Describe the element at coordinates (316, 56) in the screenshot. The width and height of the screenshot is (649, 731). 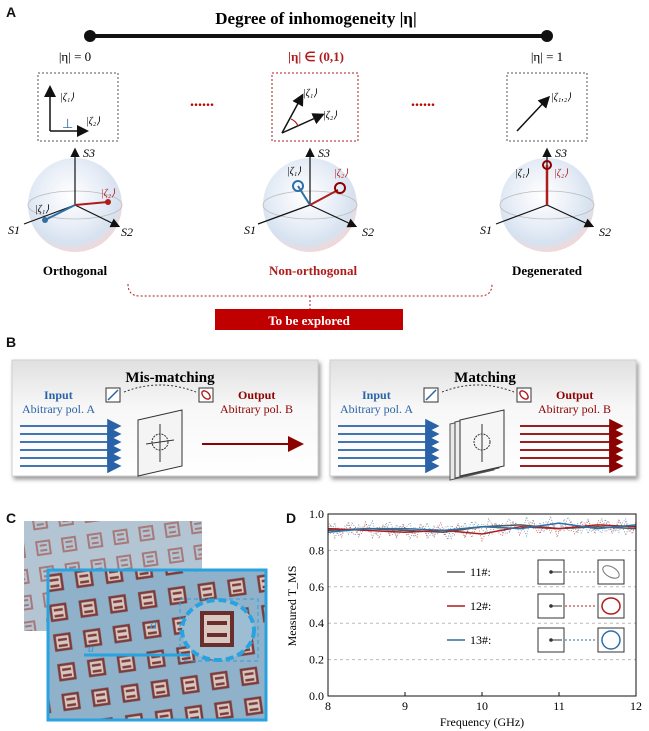
I see `eta-mid-label: |η| ∈ (0,1)` at that location.